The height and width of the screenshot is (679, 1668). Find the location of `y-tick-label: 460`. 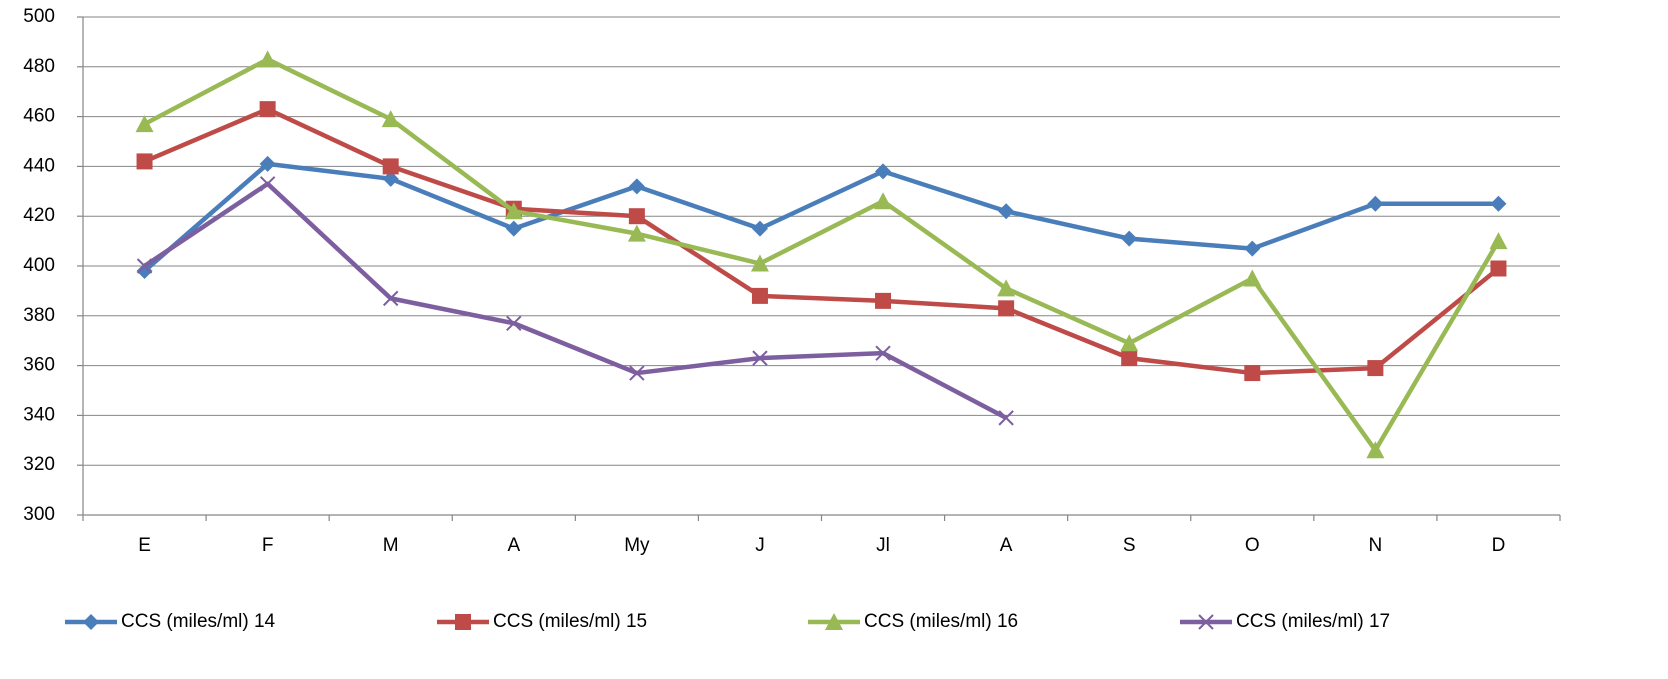

y-tick-label: 460 is located at coordinates (39, 116).